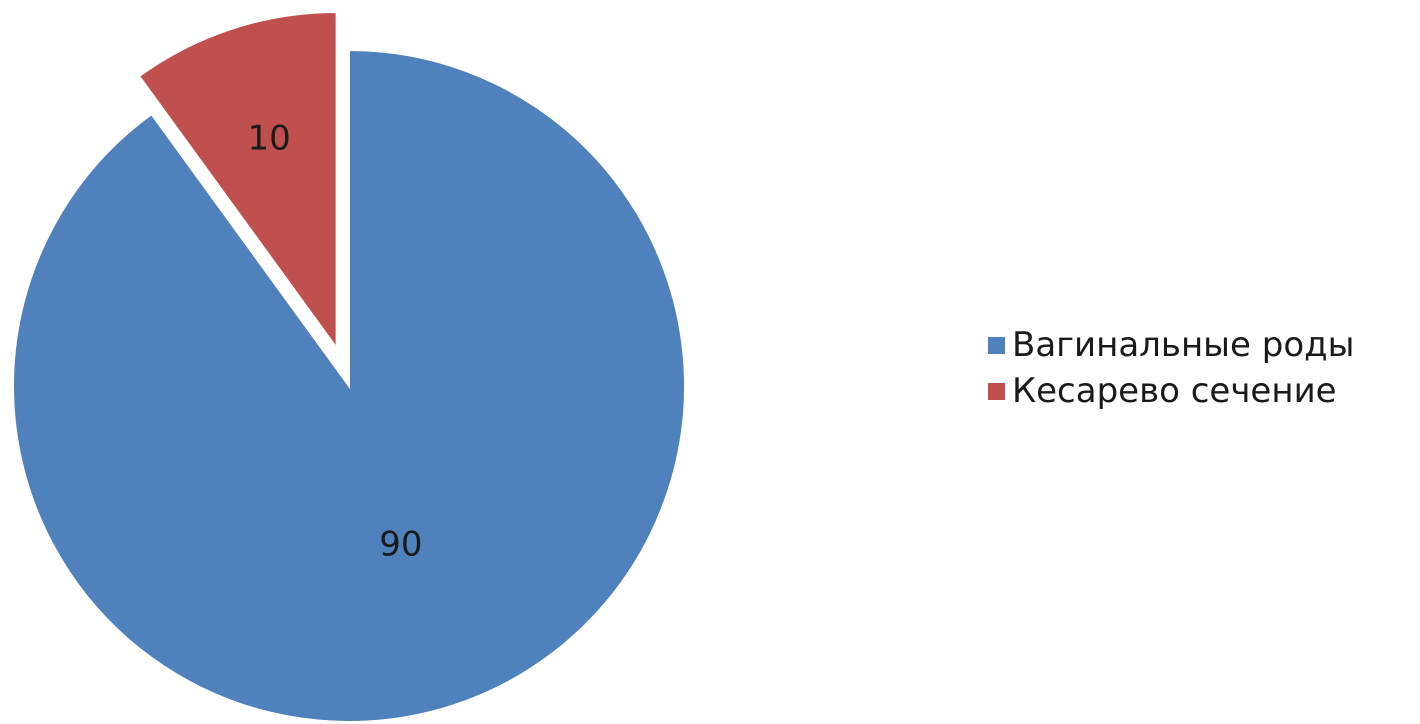 This screenshot has height=724, width=1420. Describe the element at coordinates (996, 391) in the screenshot. I see `legend-swatch-cesarean` at that location.